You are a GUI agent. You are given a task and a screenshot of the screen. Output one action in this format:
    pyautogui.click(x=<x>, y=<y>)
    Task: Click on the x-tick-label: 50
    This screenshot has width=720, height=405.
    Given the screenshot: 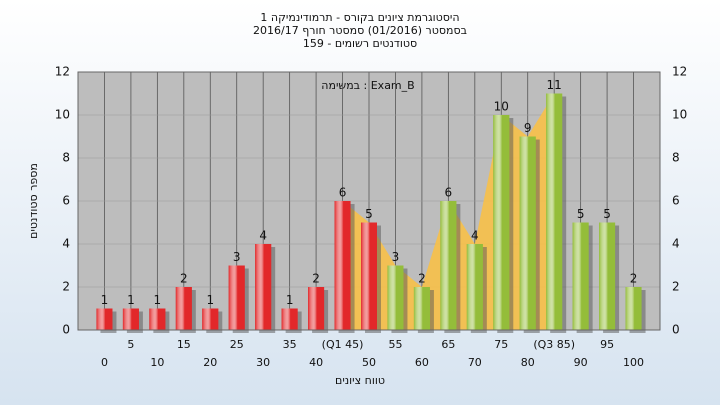 What is the action you would take?
    pyautogui.click(x=369, y=362)
    